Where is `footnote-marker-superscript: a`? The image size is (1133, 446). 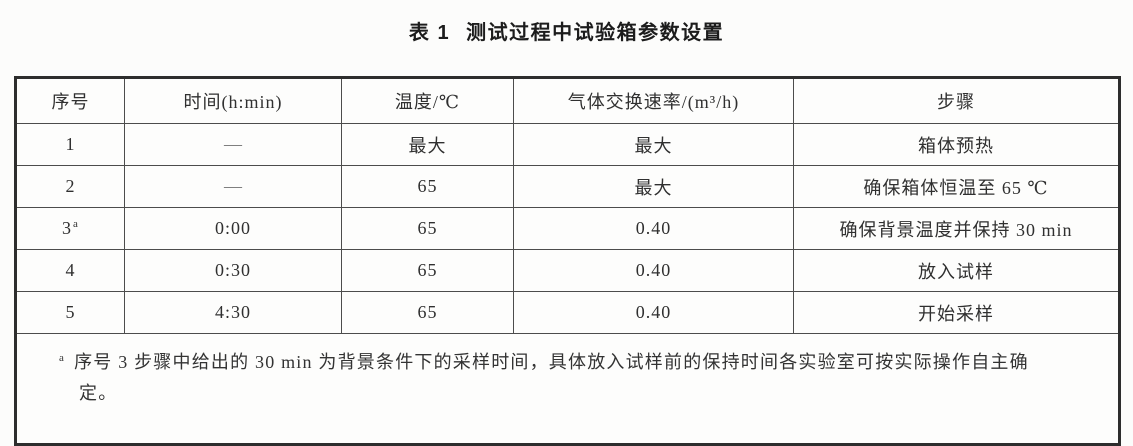 footnote-marker-superscript: a is located at coordinates (62, 358).